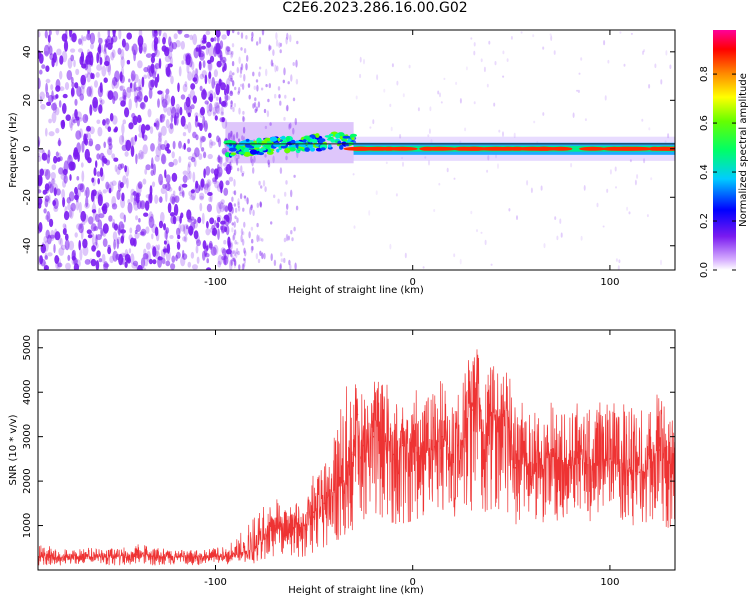 This screenshot has width=750, height=600. I want to click on signal-blob, so click(307, 149).